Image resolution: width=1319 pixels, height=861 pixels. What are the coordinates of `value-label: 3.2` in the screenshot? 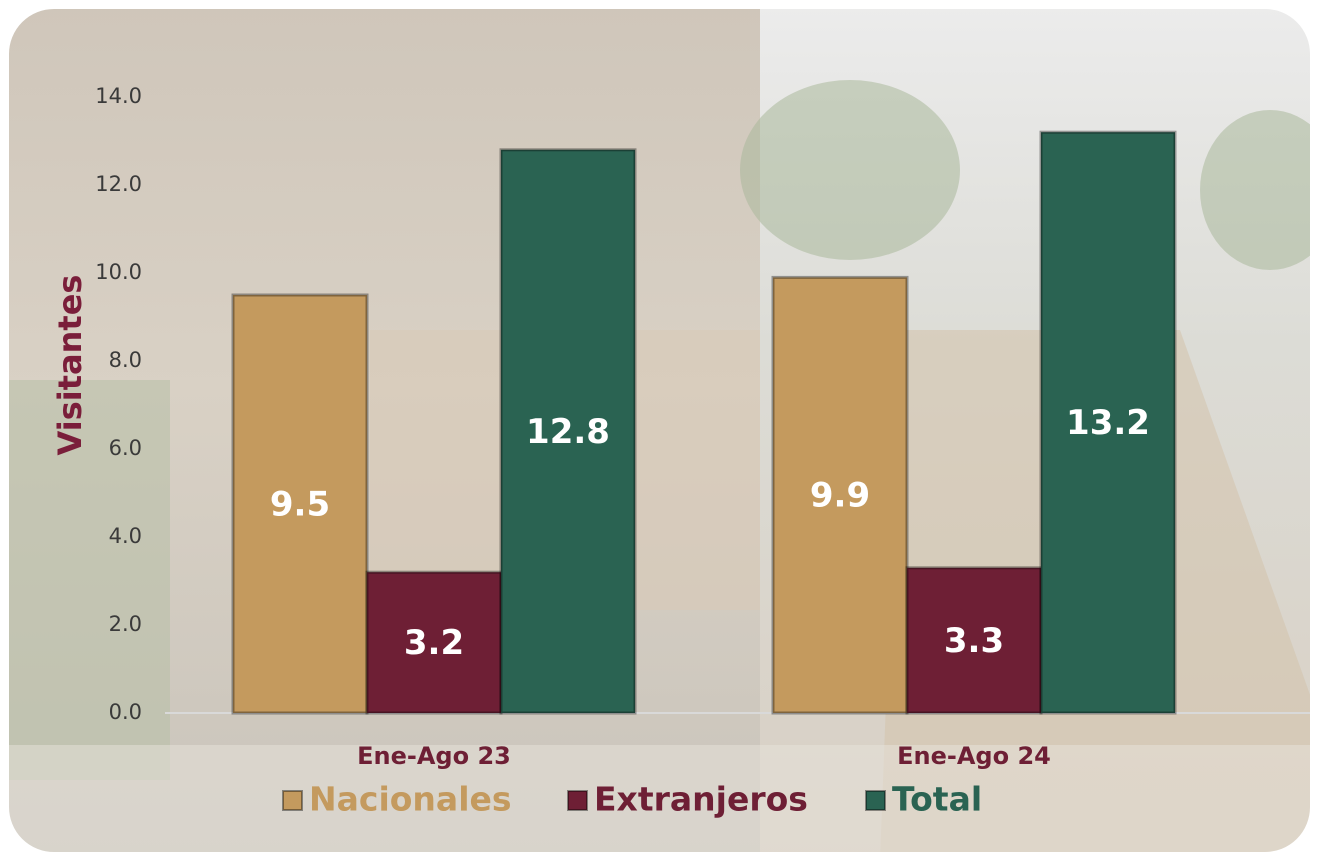 It's located at (434, 643).